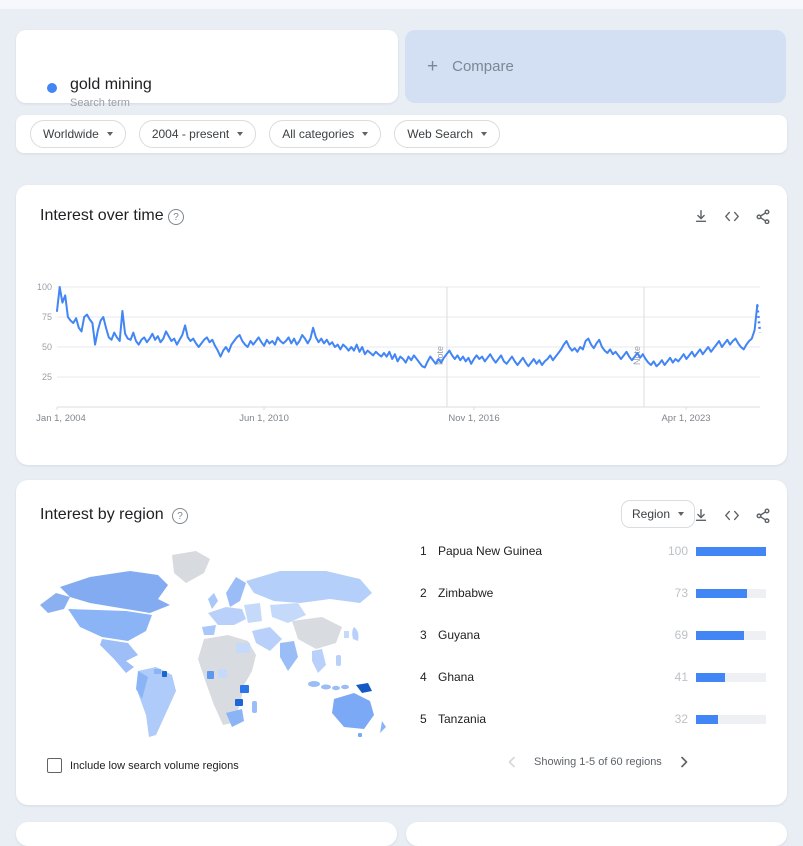  I want to click on search-term-card: gold mining Search term, so click(207, 69).